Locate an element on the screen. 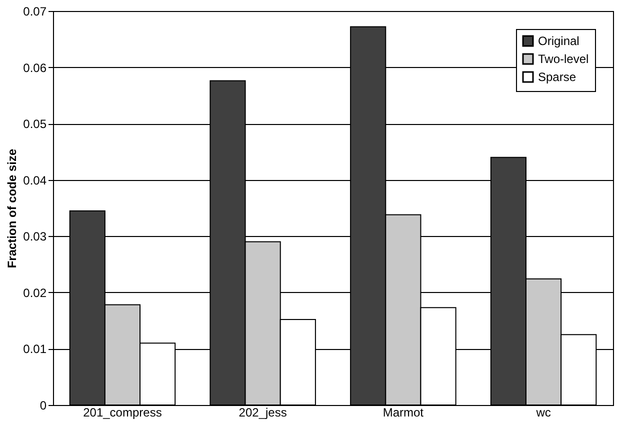 This screenshot has width=618, height=423. x-tick-label: wc is located at coordinates (543, 413).